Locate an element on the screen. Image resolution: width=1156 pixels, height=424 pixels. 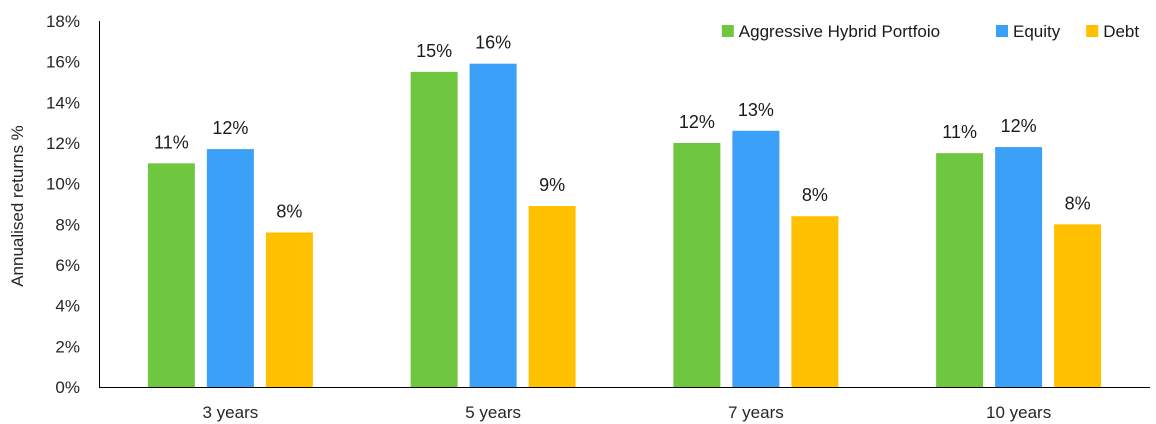
x-tick-label: 7 years is located at coordinates (756, 412).